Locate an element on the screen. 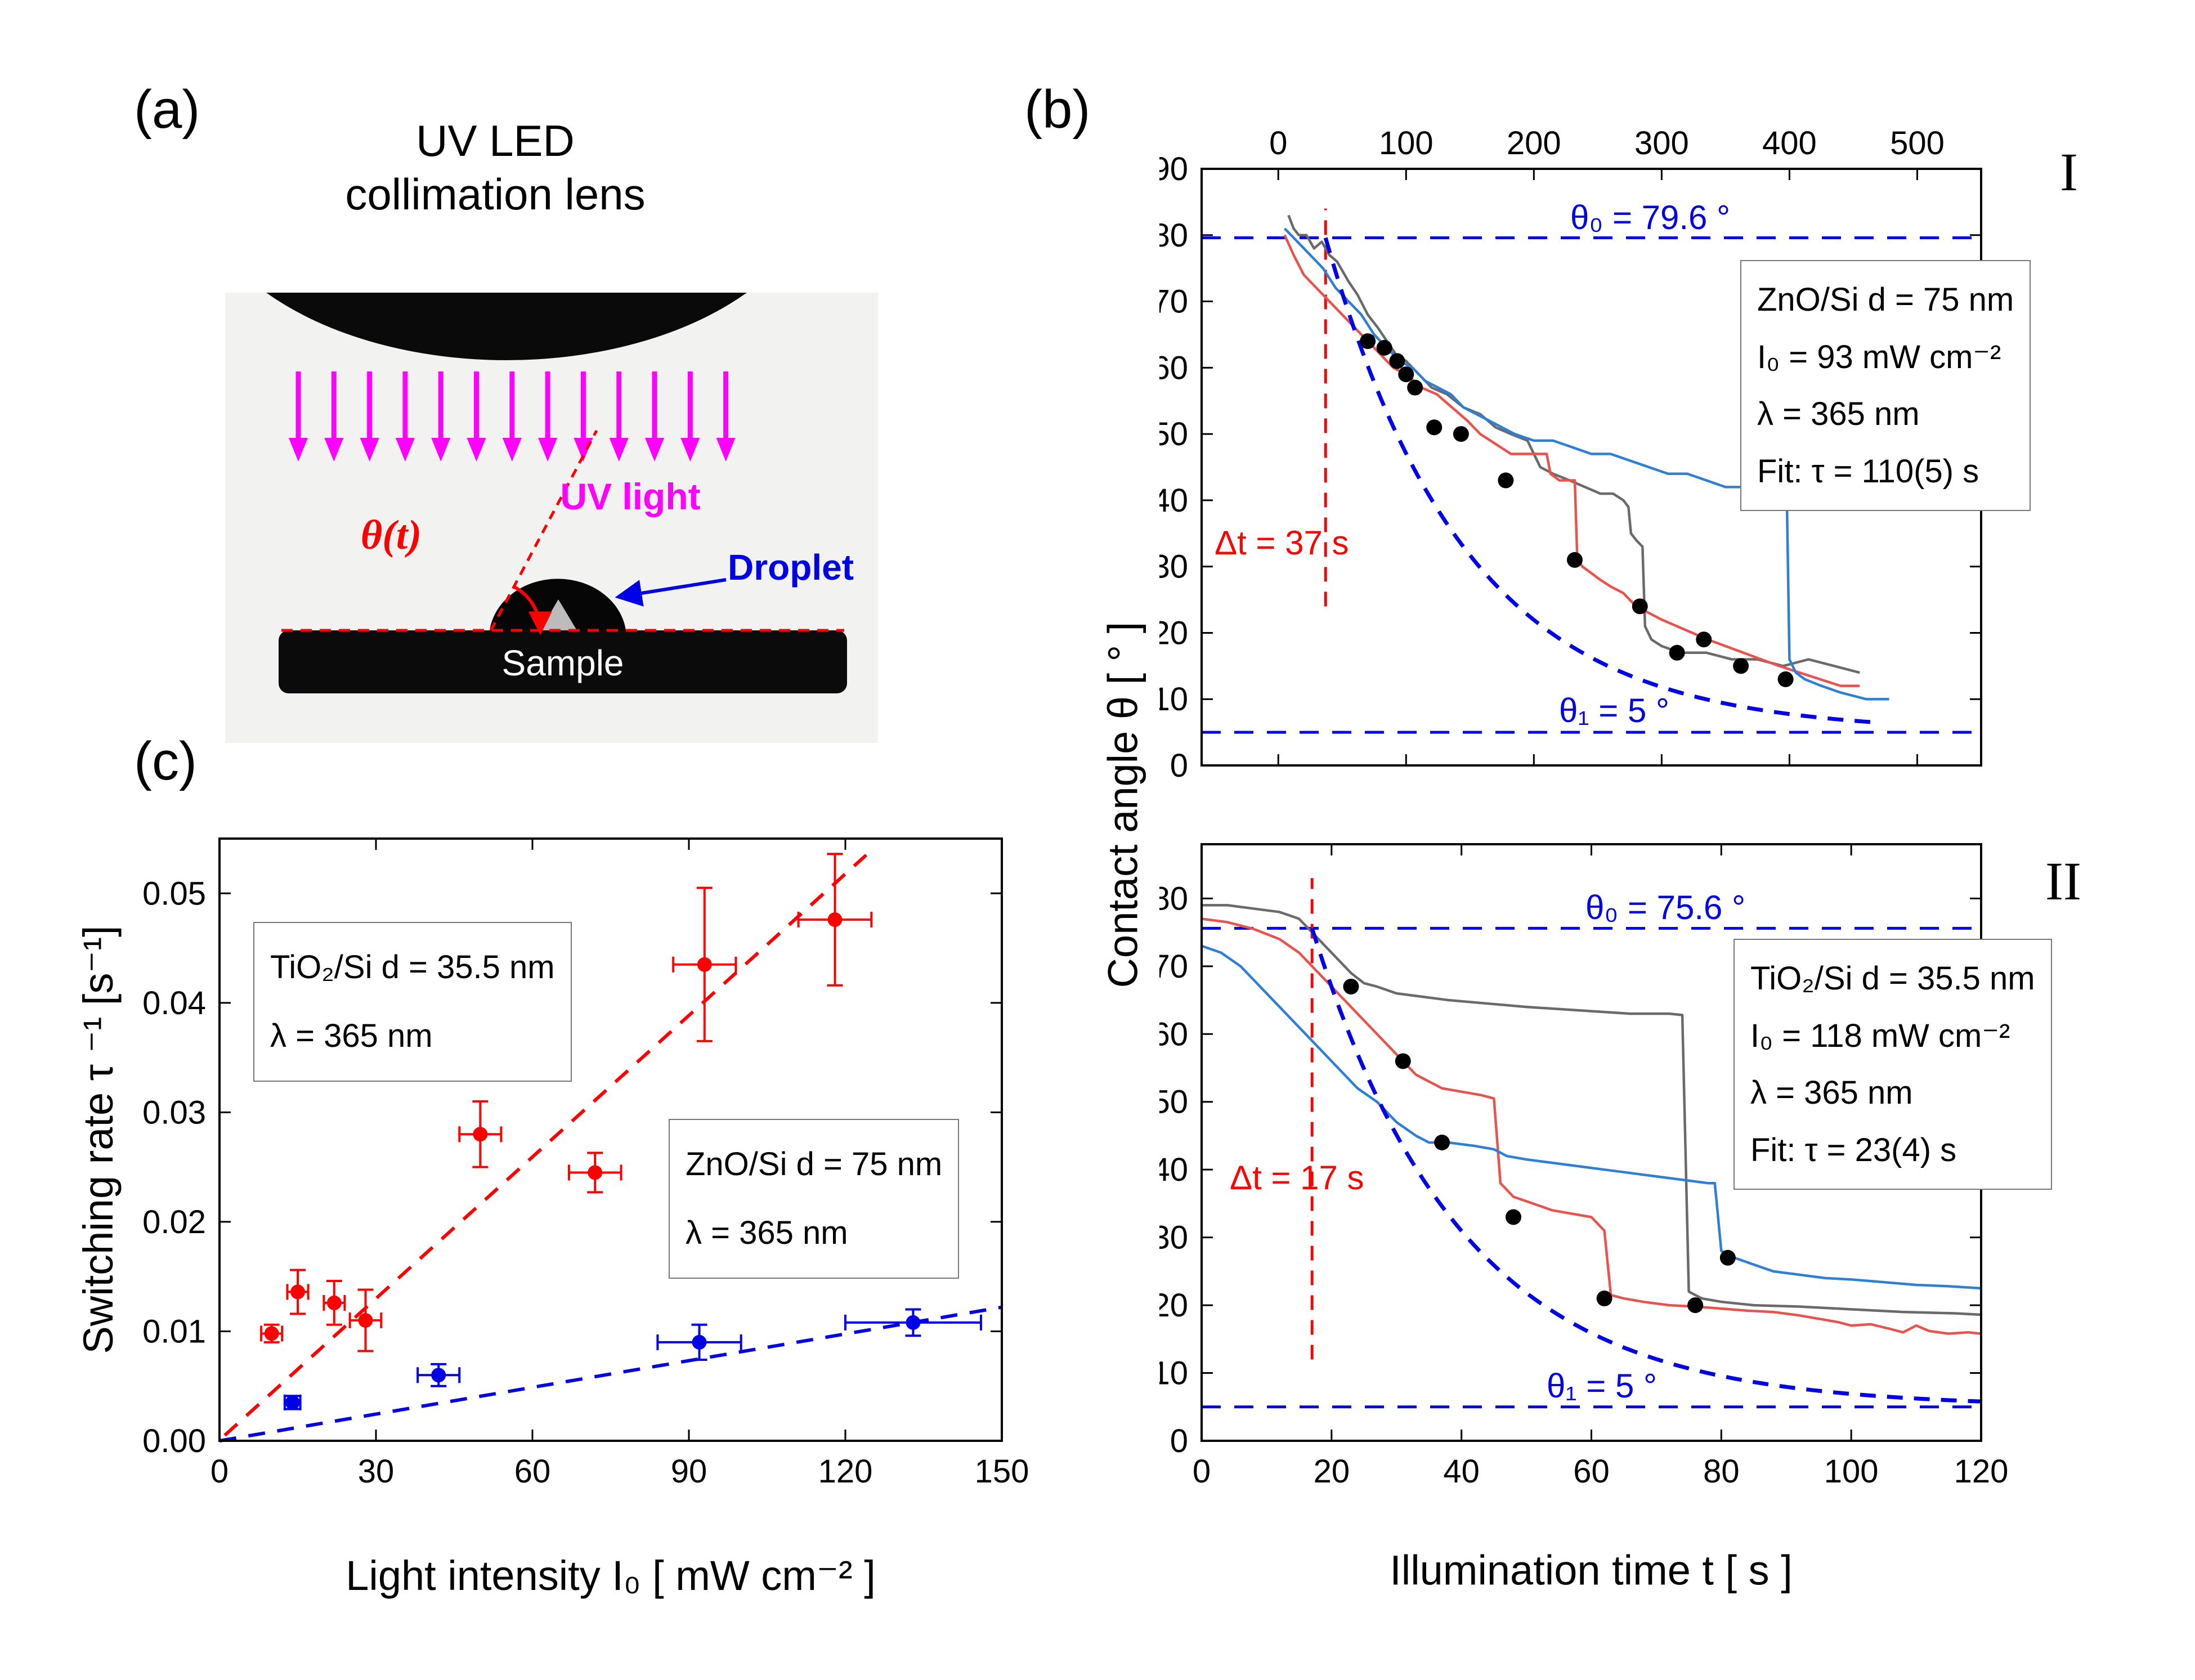 The height and width of the screenshot is (1680, 2195). theta-t-label: θ(t) is located at coordinates (391, 535).